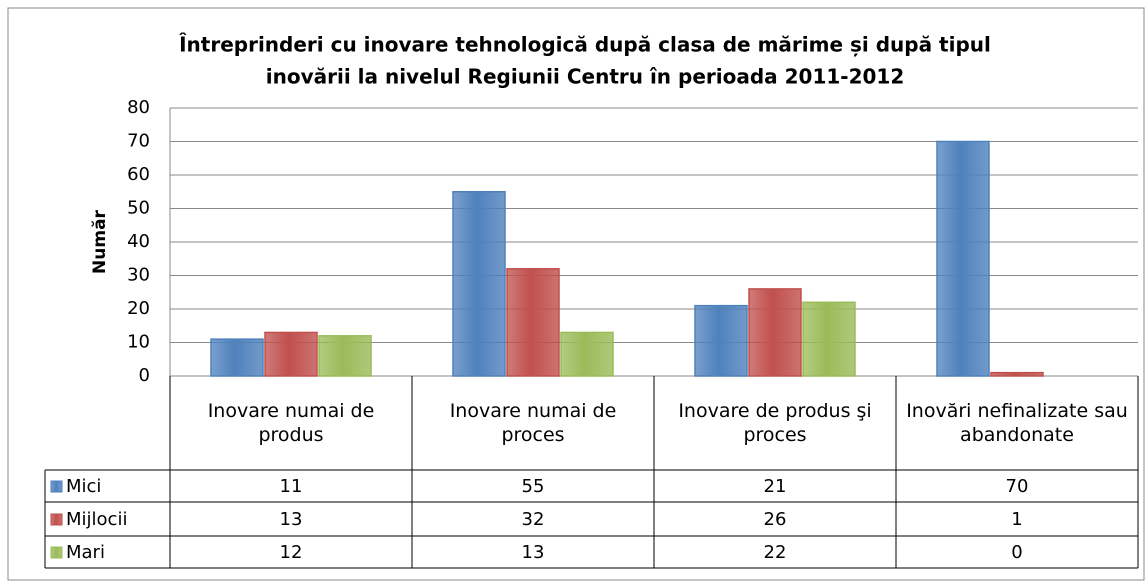 The height and width of the screenshot is (583, 1146). I want to click on y-axis-label: Număr, so click(100, 241).